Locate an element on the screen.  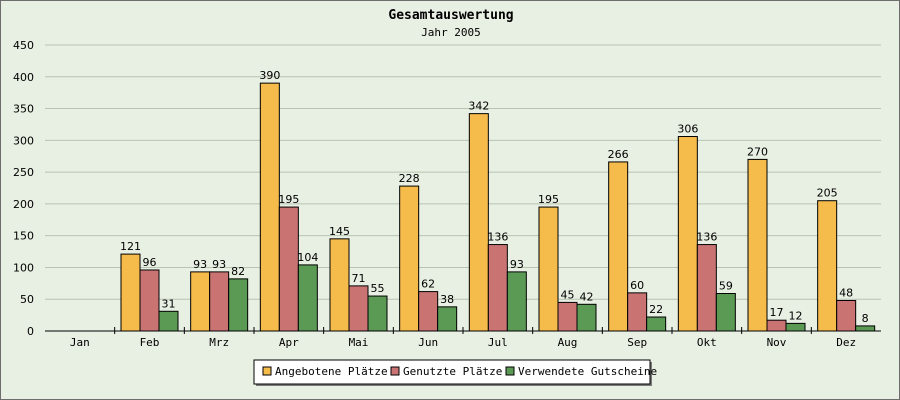
data-label: 121 is located at coordinates (130, 246).